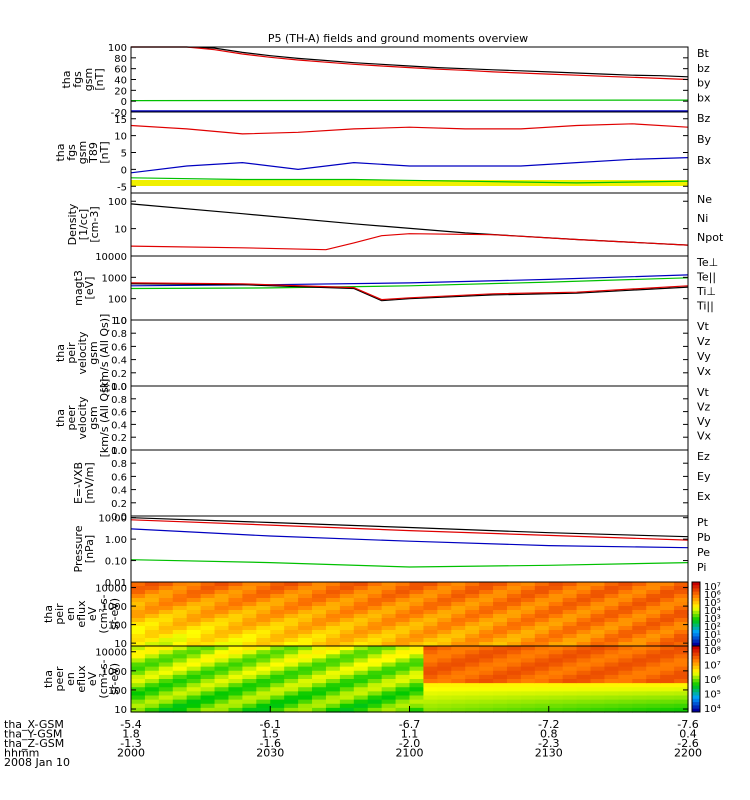 The height and width of the screenshot is (800, 750). What do you see at coordinates (77, 79) in the screenshot?
I see `y-axis-label-line: fgs` at bounding box center [77, 79].